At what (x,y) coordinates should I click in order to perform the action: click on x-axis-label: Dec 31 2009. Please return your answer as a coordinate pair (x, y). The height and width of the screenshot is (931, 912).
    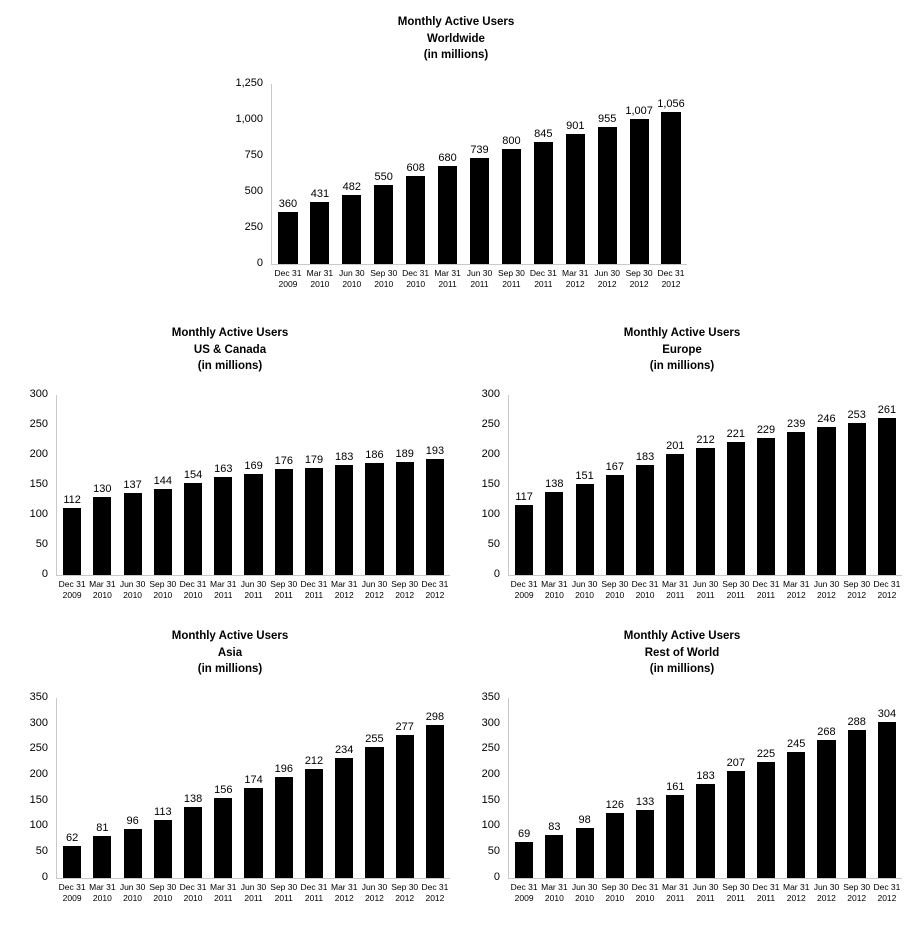
    Looking at the image, I should click on (524, 893).